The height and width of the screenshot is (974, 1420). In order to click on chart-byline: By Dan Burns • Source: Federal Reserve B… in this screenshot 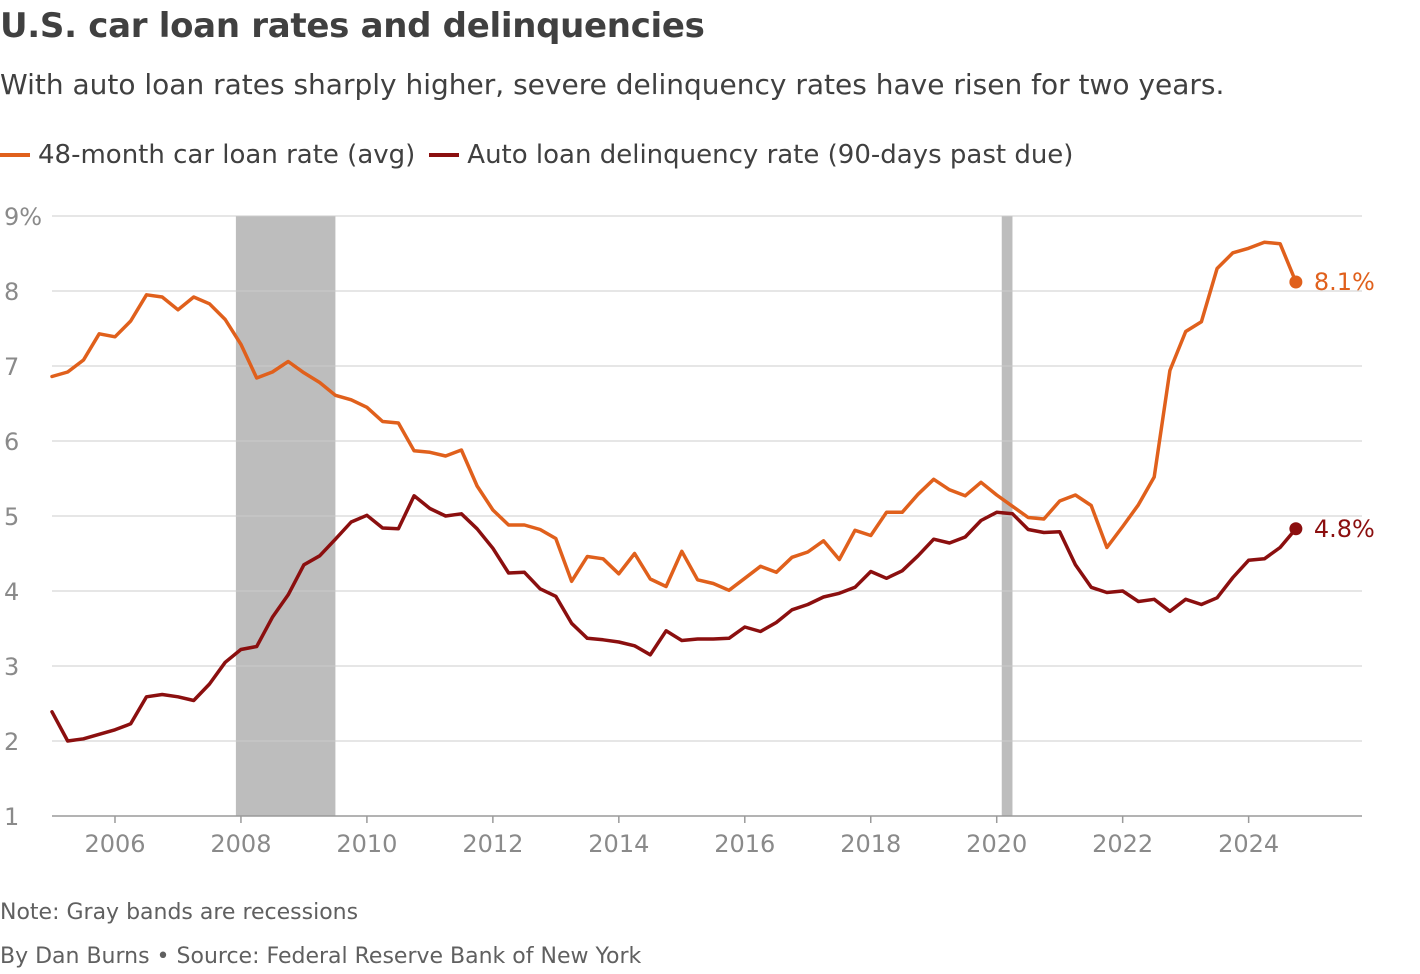, I will do `click(321, 956)`.